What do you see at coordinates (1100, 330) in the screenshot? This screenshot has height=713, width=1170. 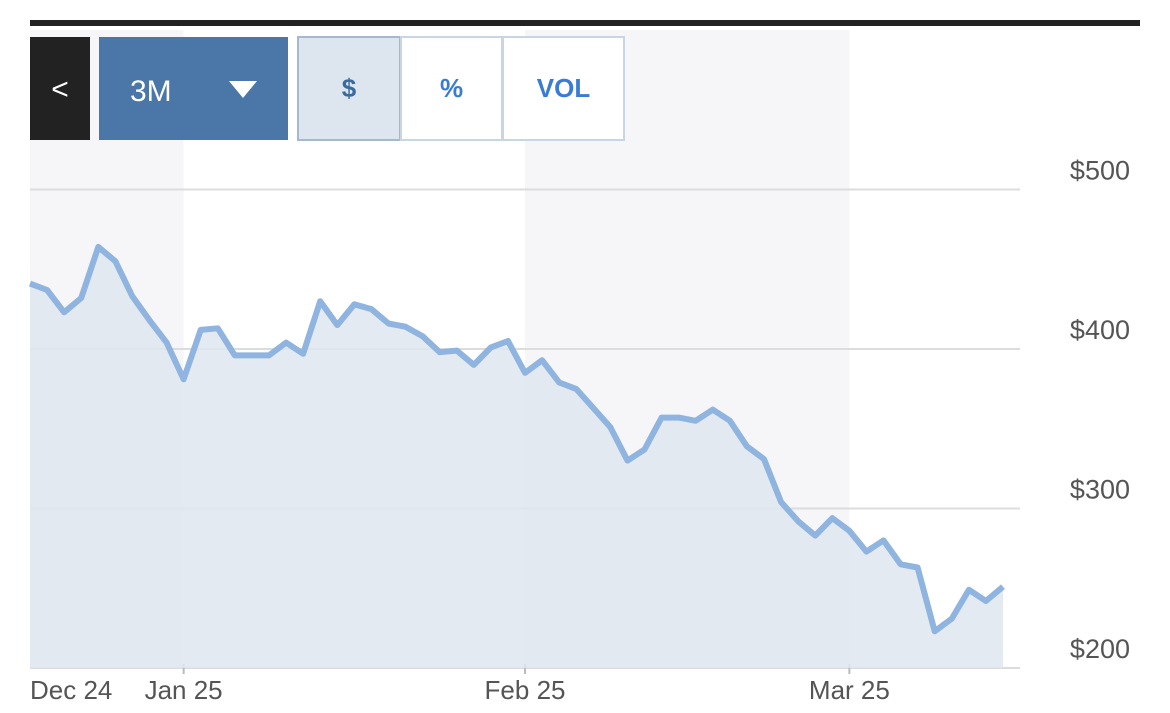 I see `y-tick-label: $400` at bounding box center [1100, 330].